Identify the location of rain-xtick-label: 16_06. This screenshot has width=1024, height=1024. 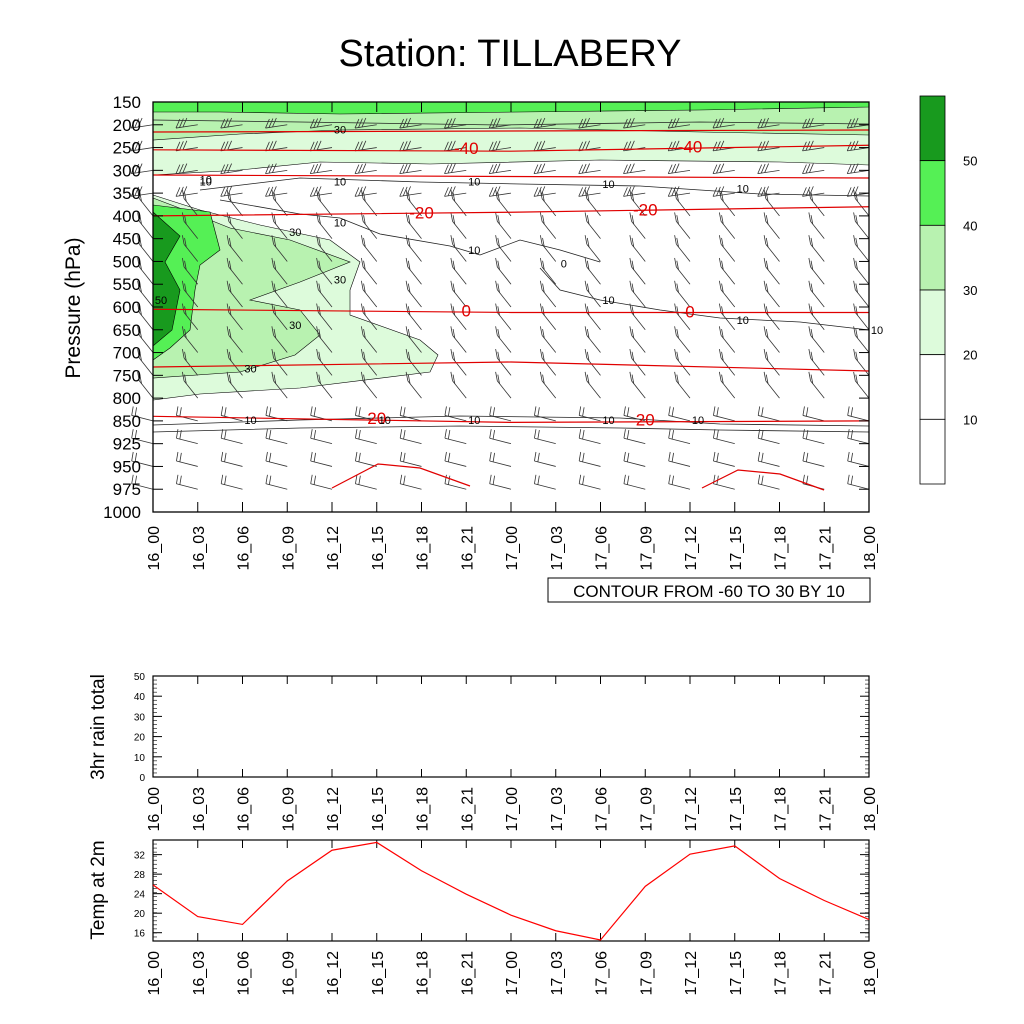
(244, 809).